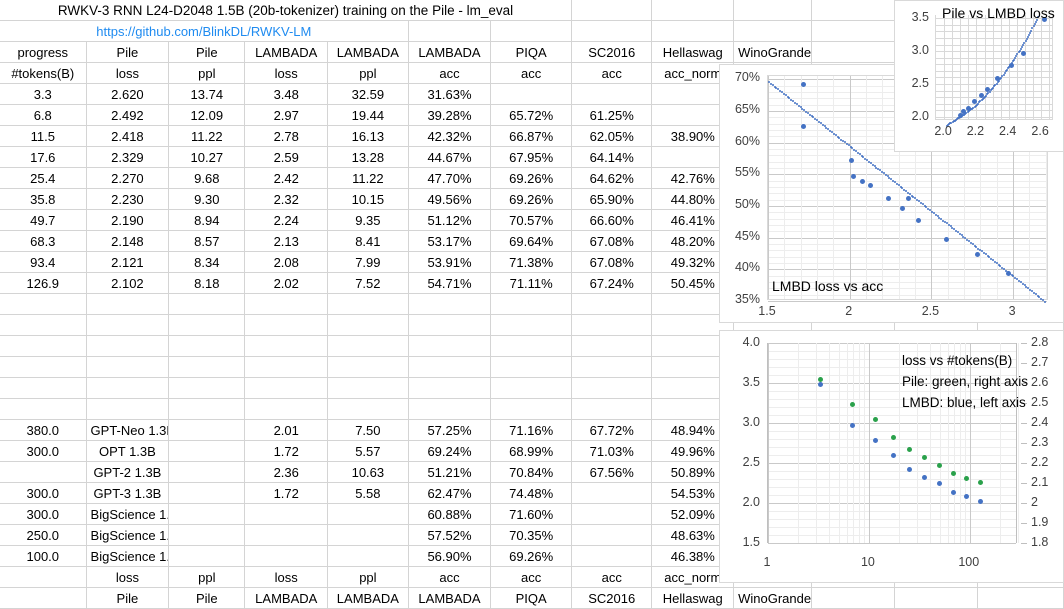 The width and height of the screenshot is (1064, 609). Describe the element at coordinates (612, 52) in the screenshot. I see `column-header-8: SC2016` at that location.